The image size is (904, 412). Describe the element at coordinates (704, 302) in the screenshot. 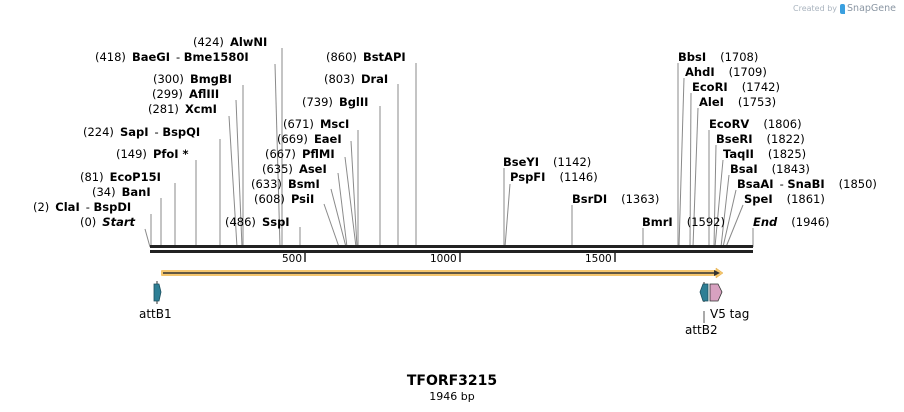

I see `attB2-feature` at that location.